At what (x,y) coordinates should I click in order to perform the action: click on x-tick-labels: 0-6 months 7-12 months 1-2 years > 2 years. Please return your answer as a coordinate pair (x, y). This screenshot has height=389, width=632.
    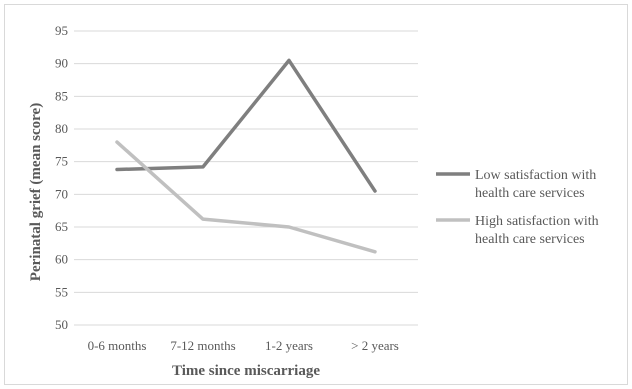
    Looking at the image, I should click on (243, 345).